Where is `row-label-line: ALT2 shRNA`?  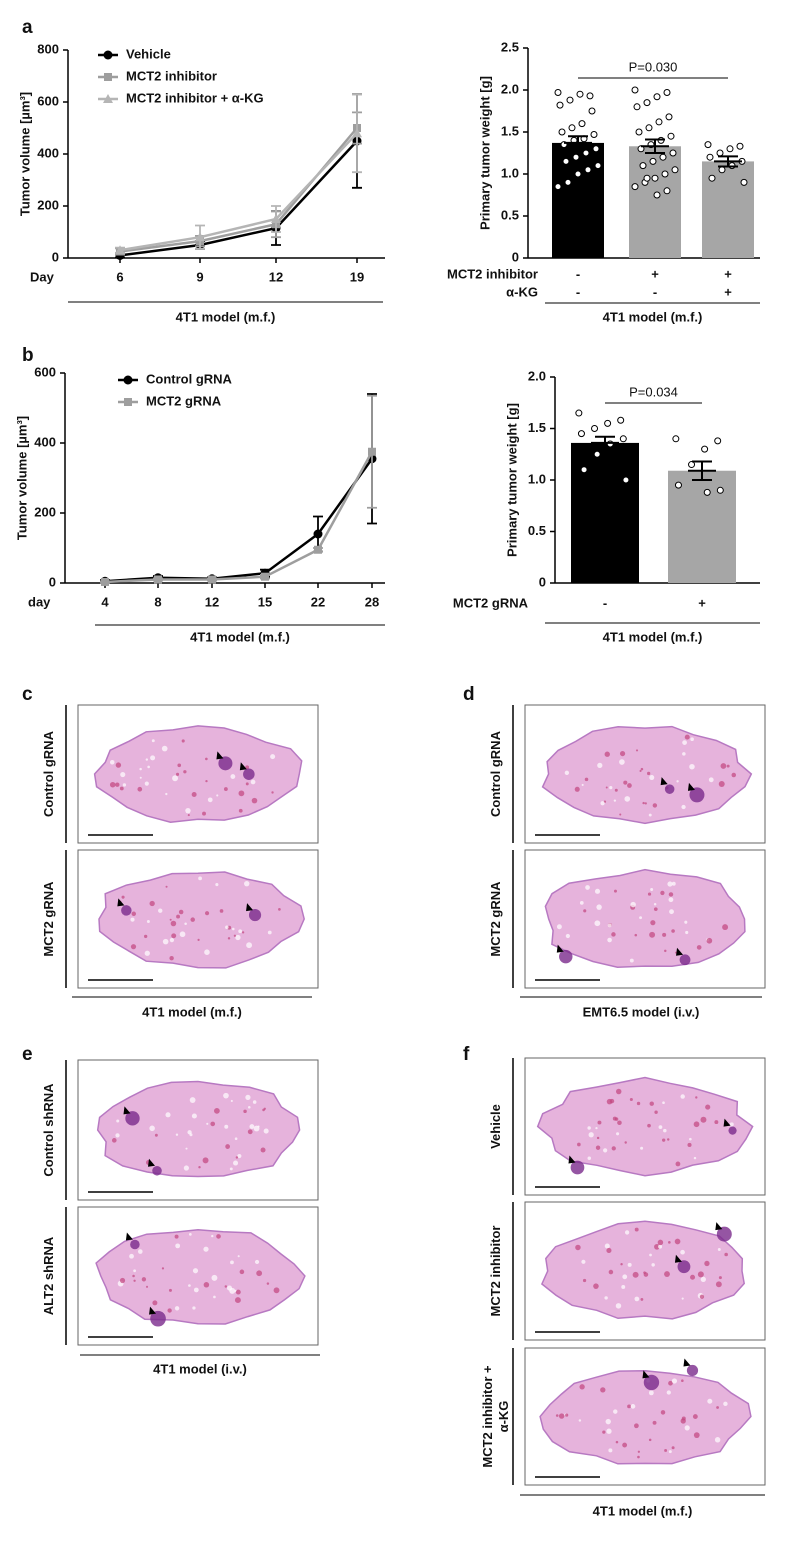
row-label-line: ALT2 shRNA is located at coordinates (48, 1275).